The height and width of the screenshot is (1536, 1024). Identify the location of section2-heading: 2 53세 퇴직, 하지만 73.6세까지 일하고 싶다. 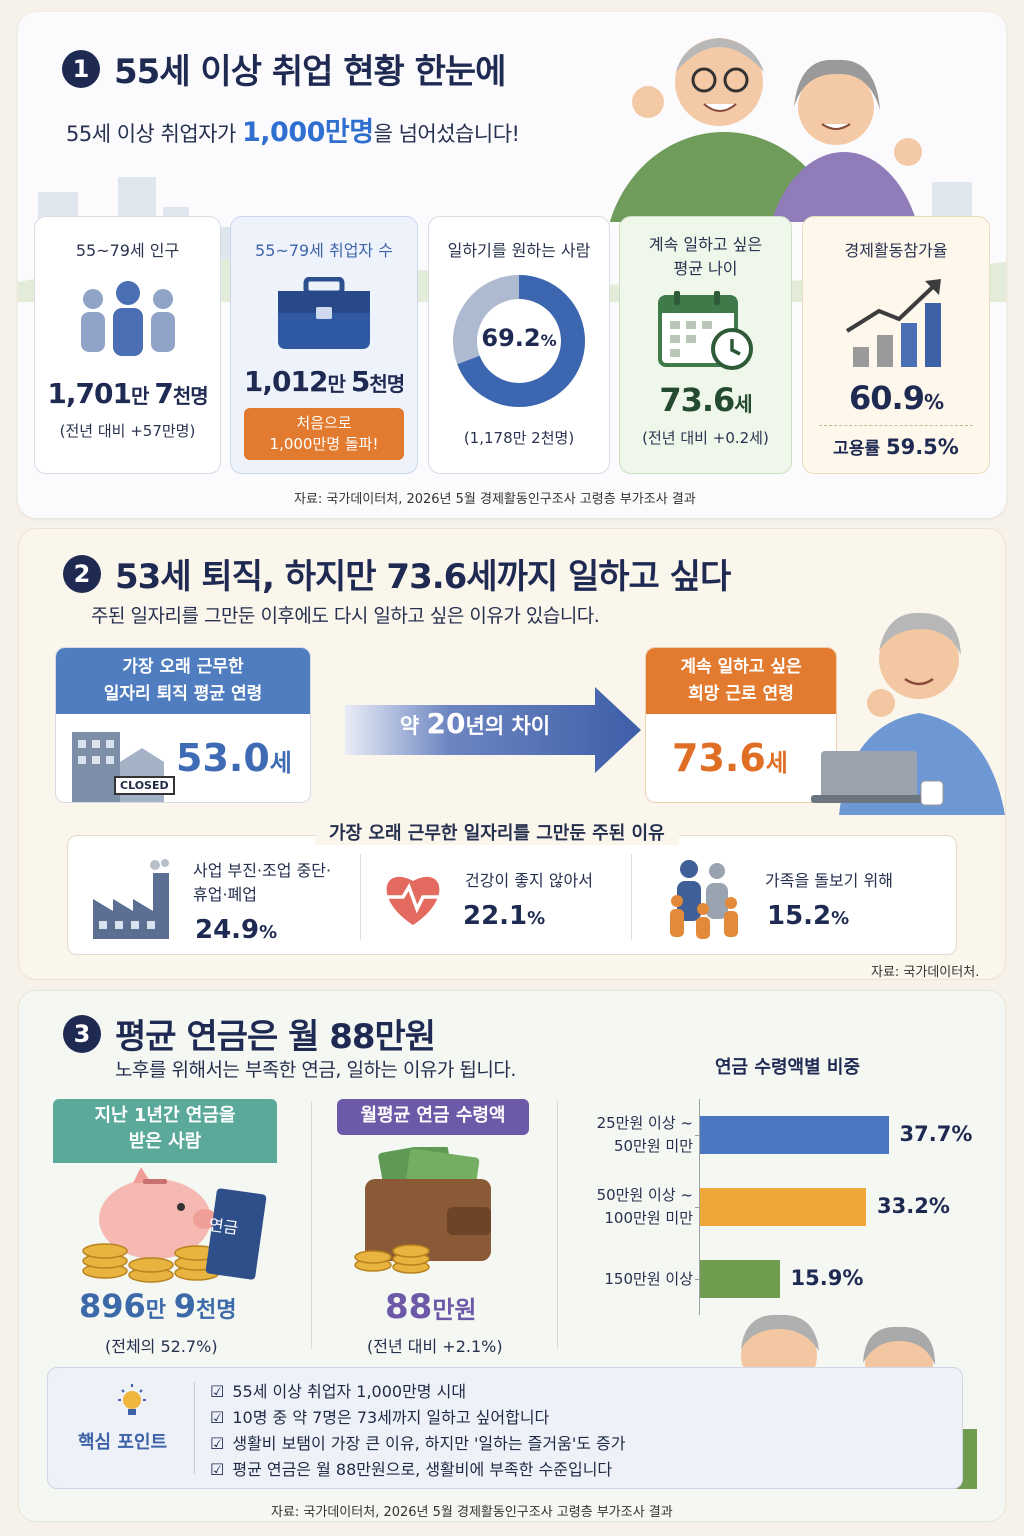
(397, 573).